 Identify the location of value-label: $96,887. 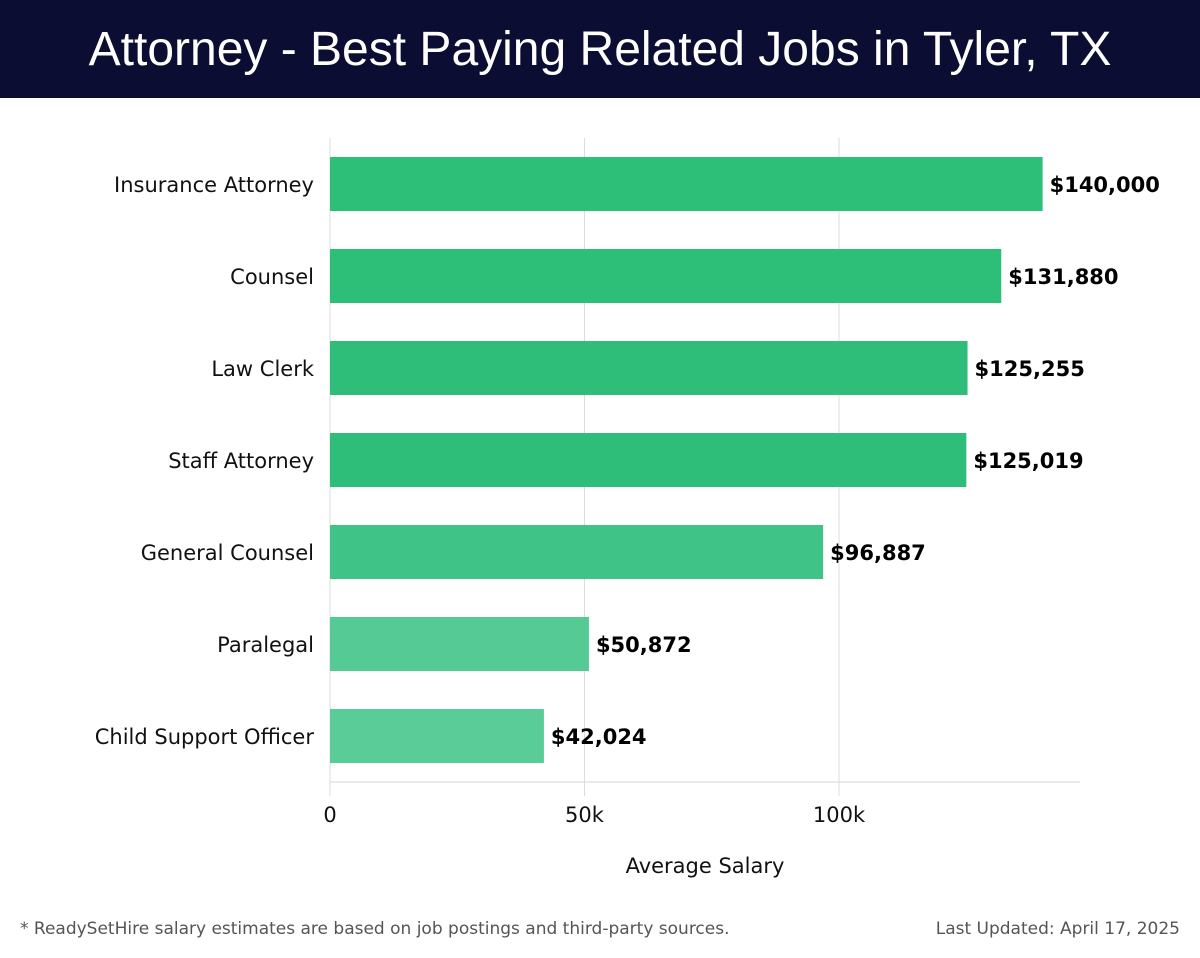
(878, 553).